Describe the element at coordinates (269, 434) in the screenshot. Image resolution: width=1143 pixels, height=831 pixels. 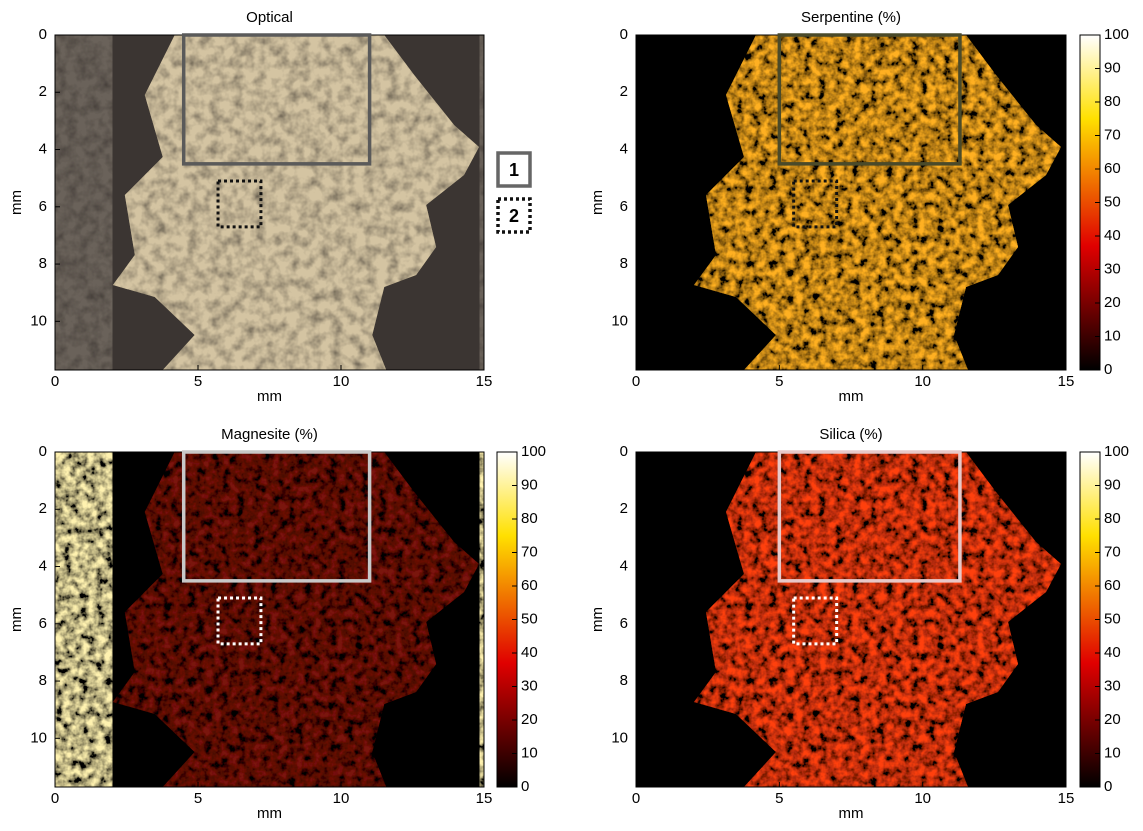
I see `panel-title: Magnesite (%)` at that location.